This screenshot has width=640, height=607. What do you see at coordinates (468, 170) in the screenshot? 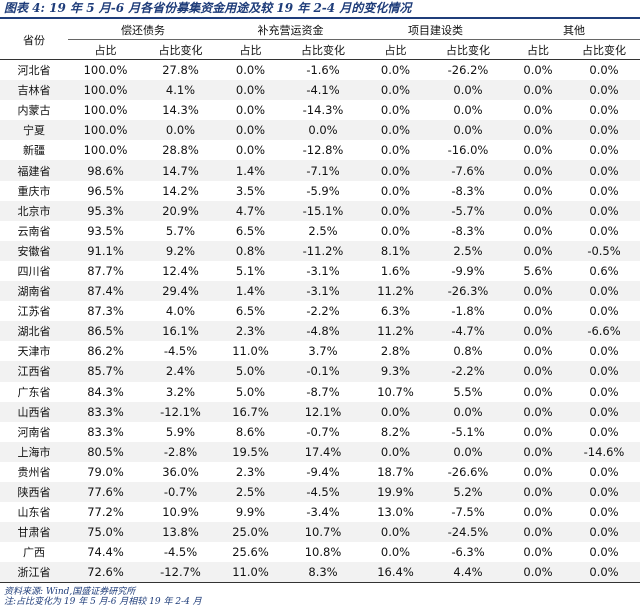
I see `value-cell: -7.6%` at bounding box center [468, 170].